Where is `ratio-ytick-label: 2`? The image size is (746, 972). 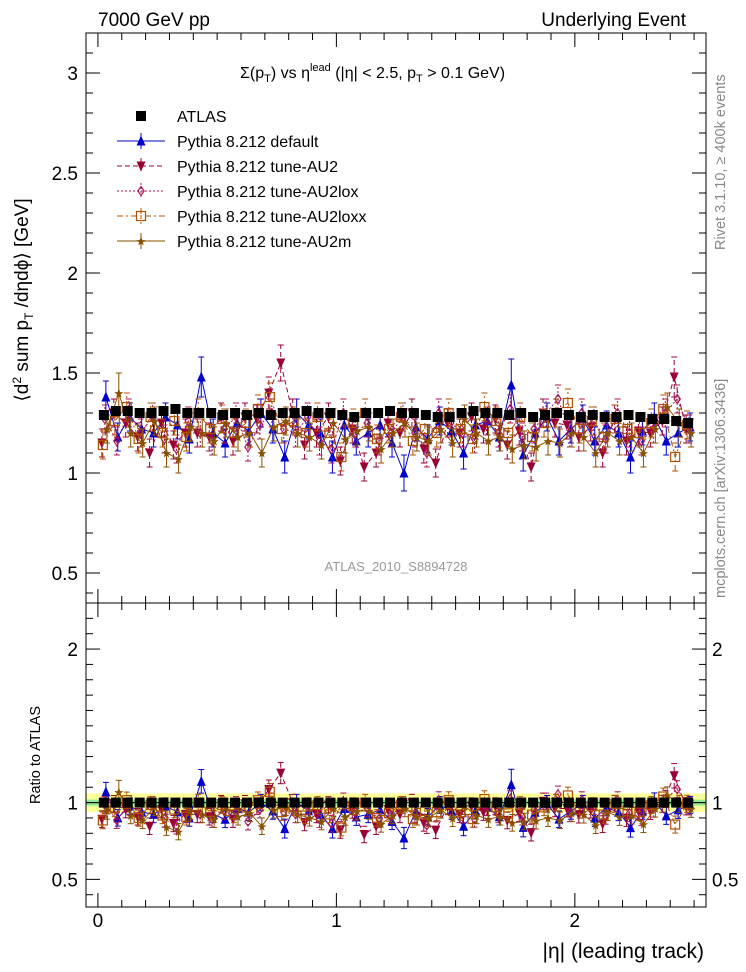 ratio-ytick-label: 2 is located at coordinates (72, 650).